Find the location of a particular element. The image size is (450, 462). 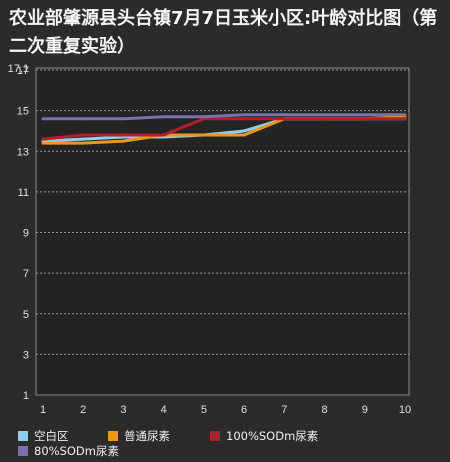

legend-item: 空白区 is located at coordinates (43, 436).